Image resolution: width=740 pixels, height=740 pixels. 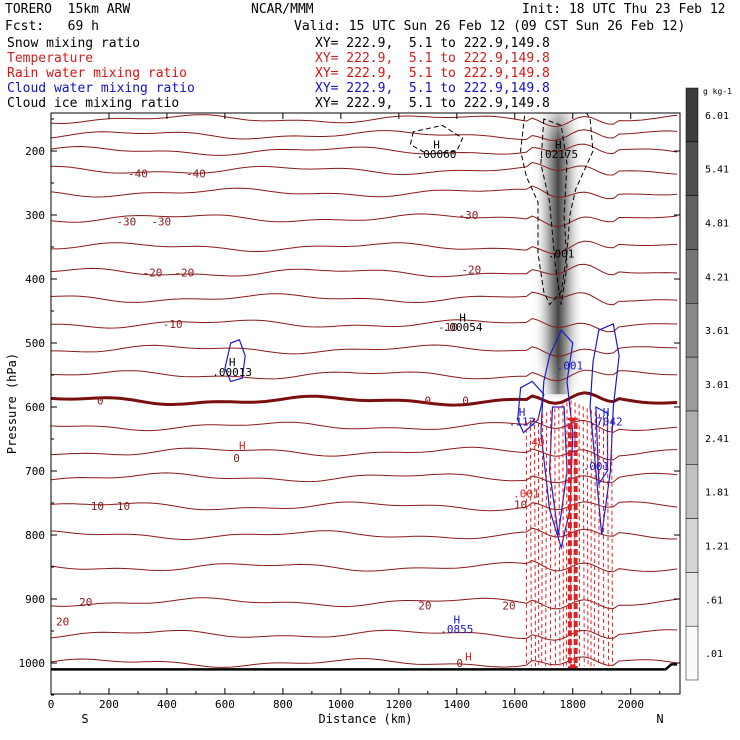 What do you see at coordinates (630, 704) in the screenshot?
I see `x-tick-label: 2000` at bounding box center [630, 704].